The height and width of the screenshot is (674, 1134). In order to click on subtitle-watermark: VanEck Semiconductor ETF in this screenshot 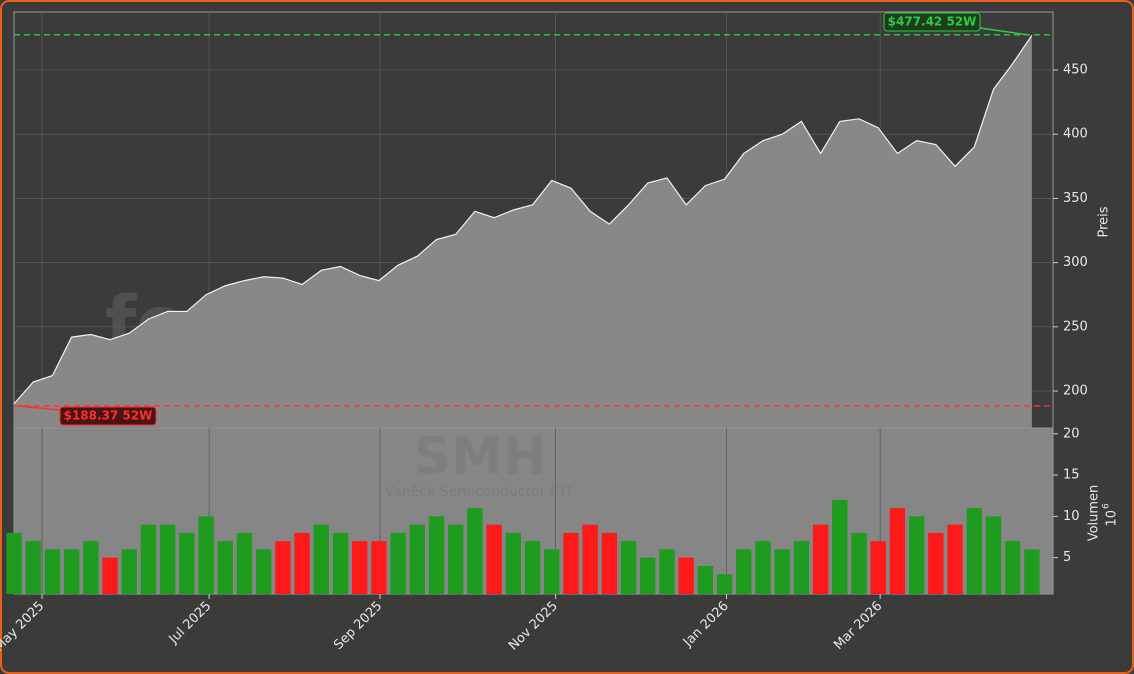, I will do `click(480, 492)`.